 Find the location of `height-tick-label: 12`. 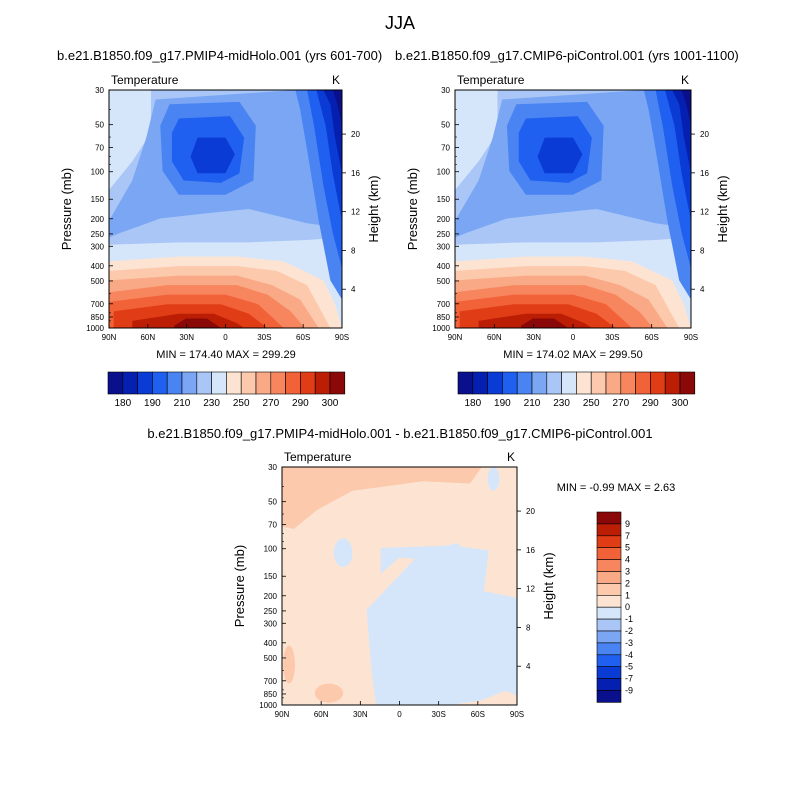

height-tick-label: 12 is located at coordinates (704, 212).